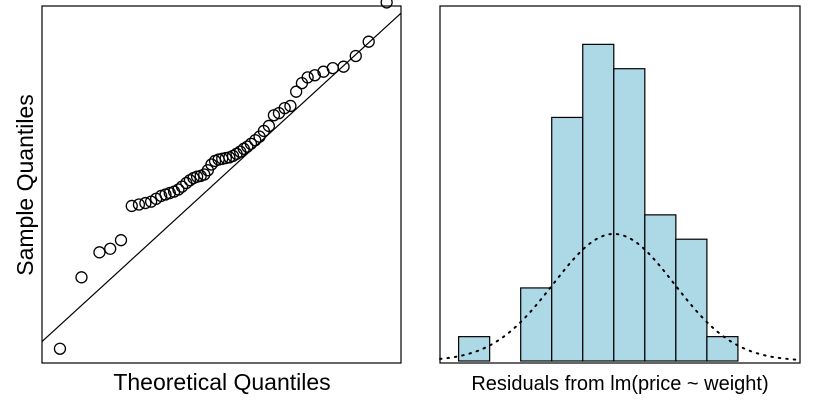 The height and width of the screenshot is (410, 824). Describe the element at coordinates (25, 185) in the screenshot. I see `qq-y-axis-label: Sample Quantiles` at that location.